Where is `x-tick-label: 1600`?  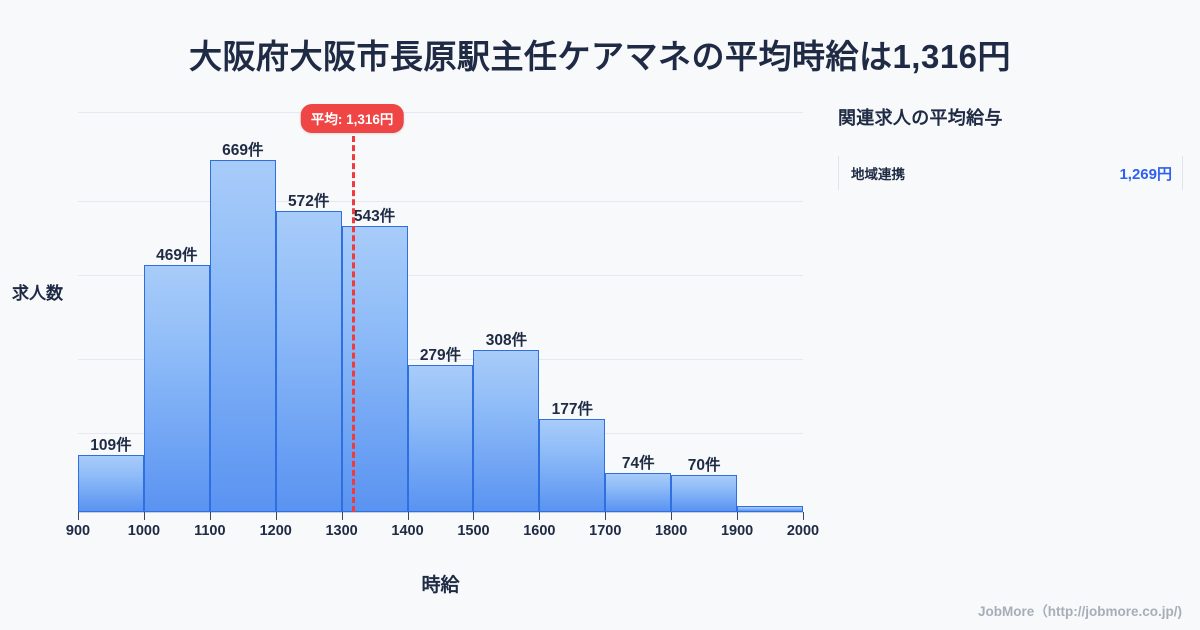
x-tick-label: 1600 is located at coordinates (539, 531).